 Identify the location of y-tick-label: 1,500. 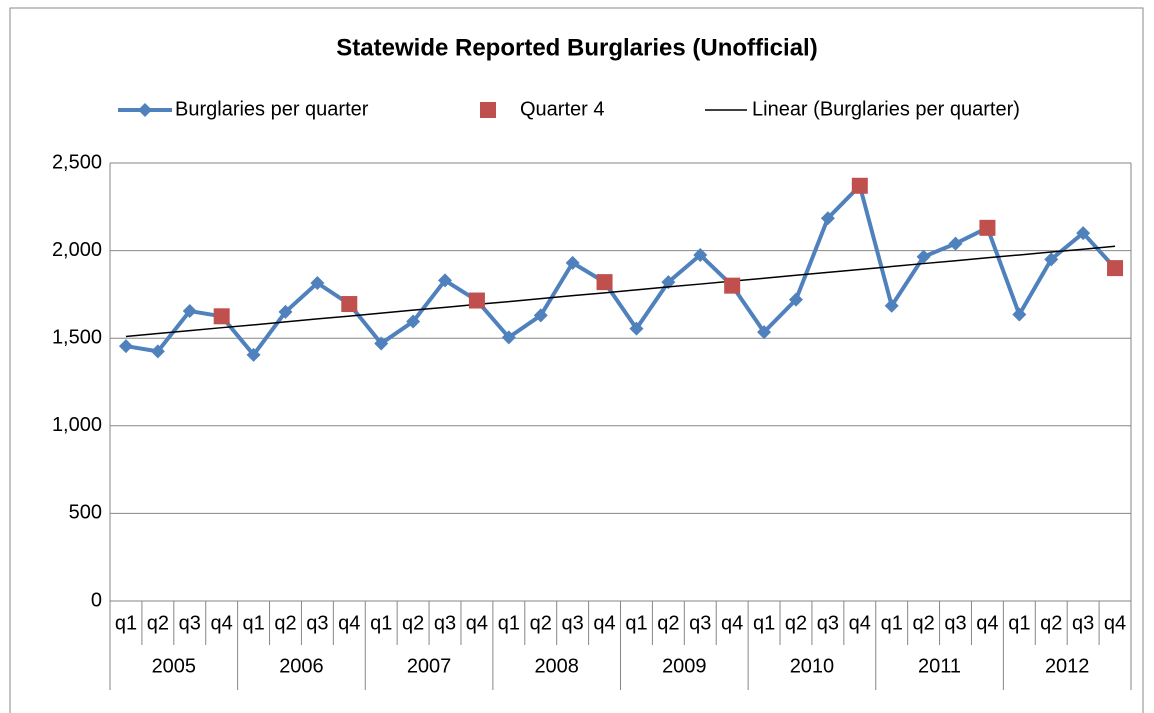
(77, 337).